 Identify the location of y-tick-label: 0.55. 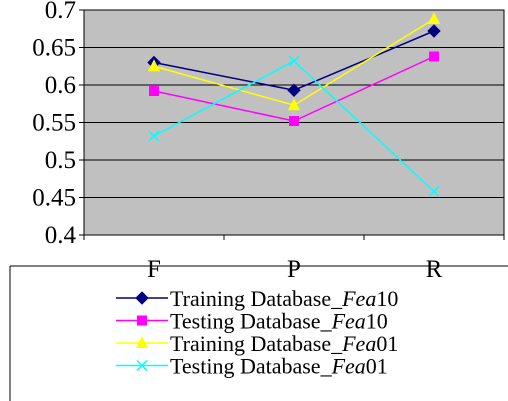
(54, 123).